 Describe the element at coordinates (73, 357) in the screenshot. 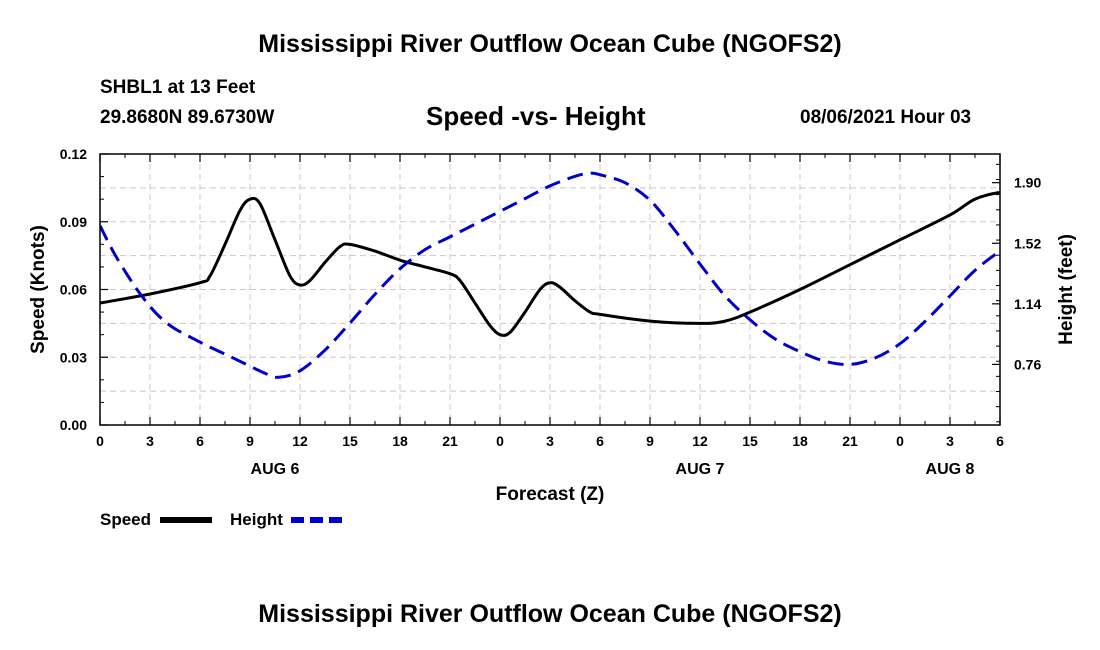

I see `y-left-tick-label: 0.03` at that location.